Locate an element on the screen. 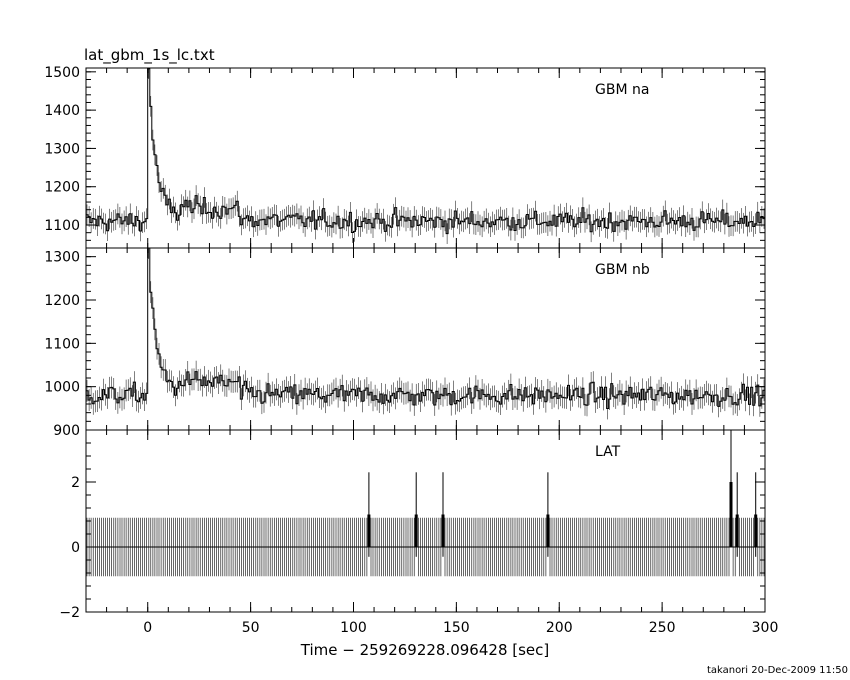 The height and width of the screenshot is (680, 850). x-tick-label: 50 is located at coordinates (251, 628).